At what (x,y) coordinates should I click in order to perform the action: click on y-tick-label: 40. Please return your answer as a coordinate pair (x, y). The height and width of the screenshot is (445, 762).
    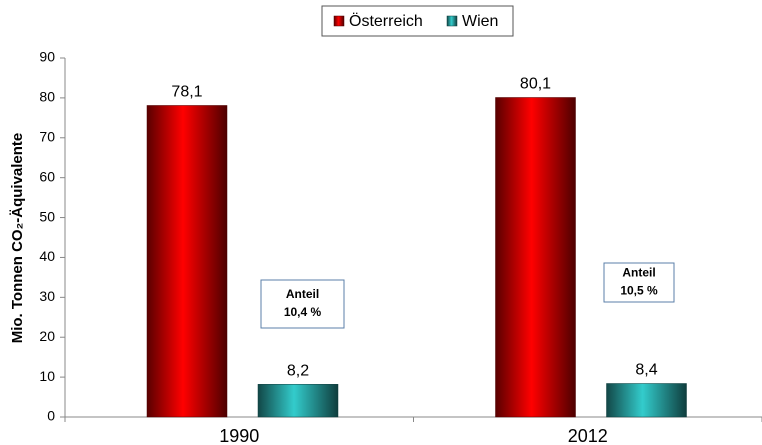
    Looking at the image, I should click on (47, 256).